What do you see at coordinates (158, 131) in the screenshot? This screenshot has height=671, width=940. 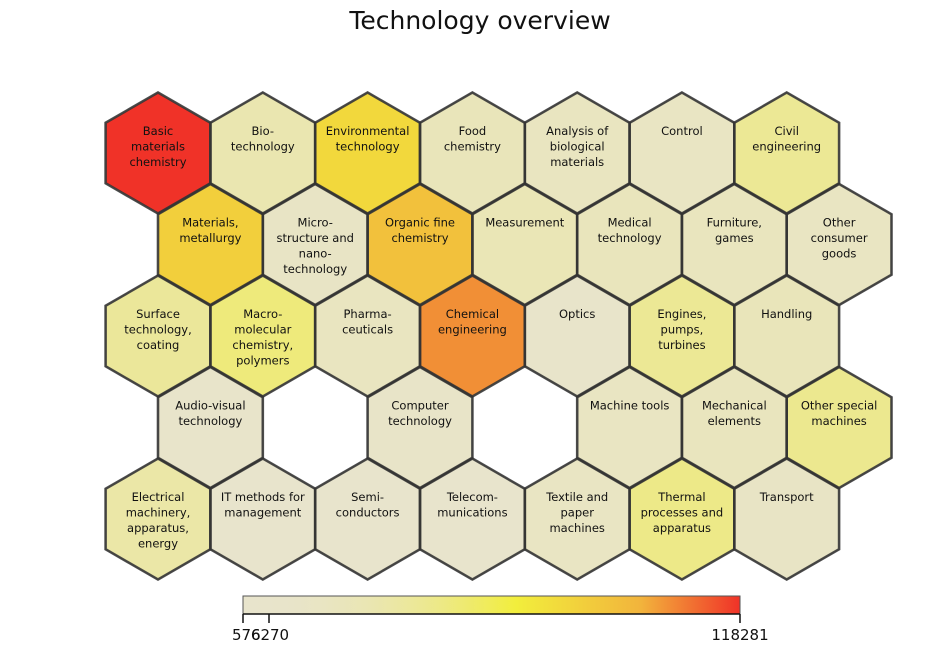 I see `hex-label-line: Basic` at bounding box center [158, 131].